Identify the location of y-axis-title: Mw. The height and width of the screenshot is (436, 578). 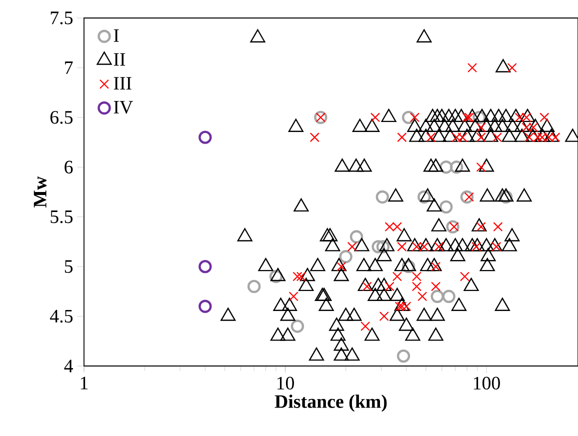
(40, 192).